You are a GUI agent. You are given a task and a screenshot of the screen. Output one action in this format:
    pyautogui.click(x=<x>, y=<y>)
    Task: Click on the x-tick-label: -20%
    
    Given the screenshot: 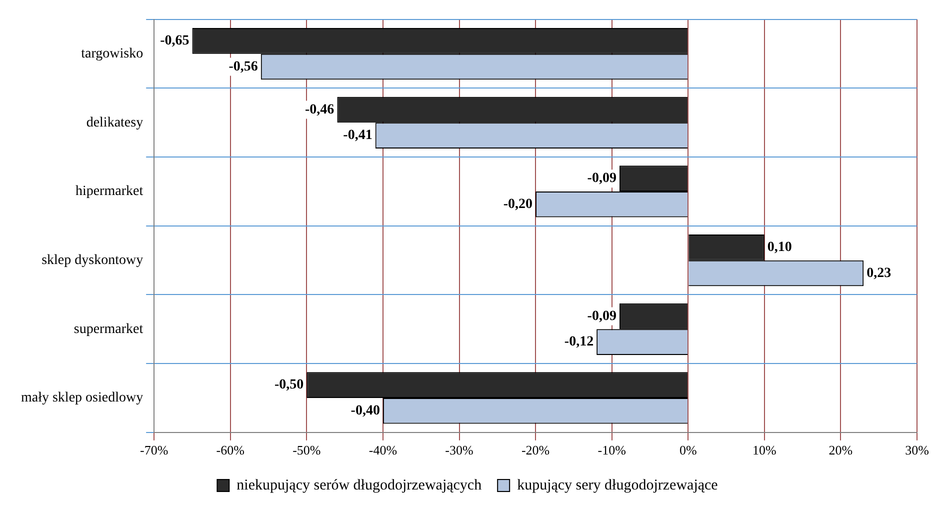 What is the action you would take?
    pyautogui.click(x=535, y=450)
    